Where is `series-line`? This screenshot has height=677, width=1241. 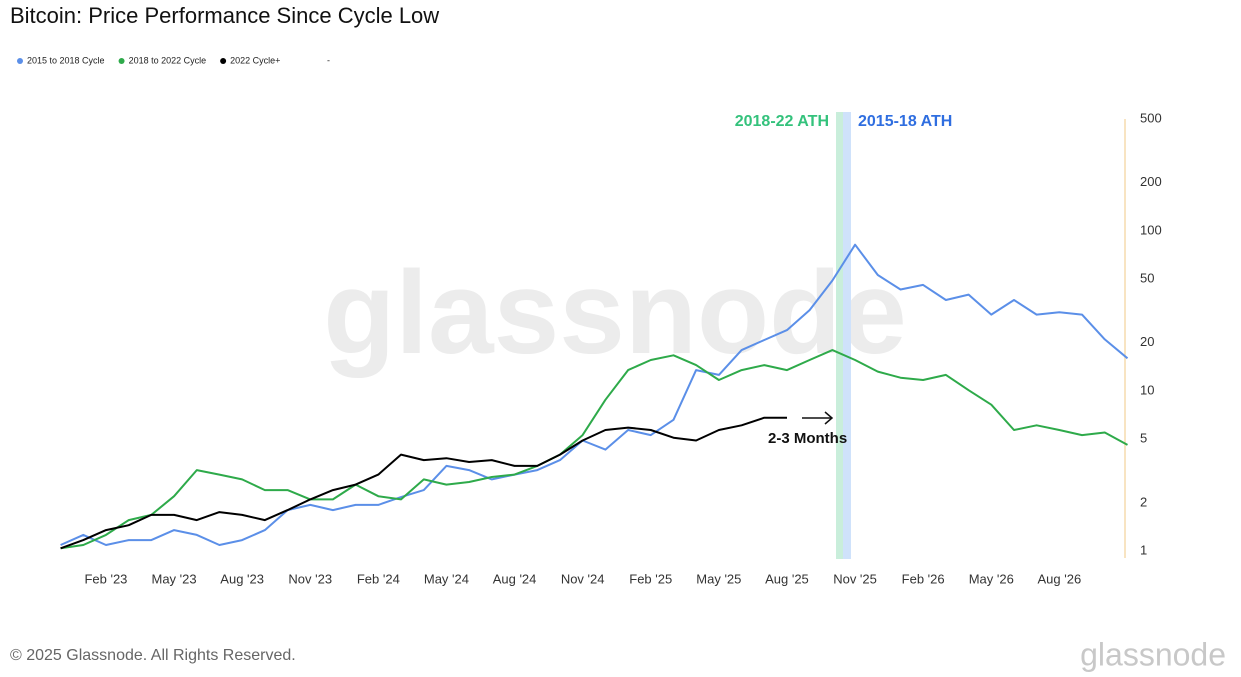
series-line is located at coordinates (423, 483).